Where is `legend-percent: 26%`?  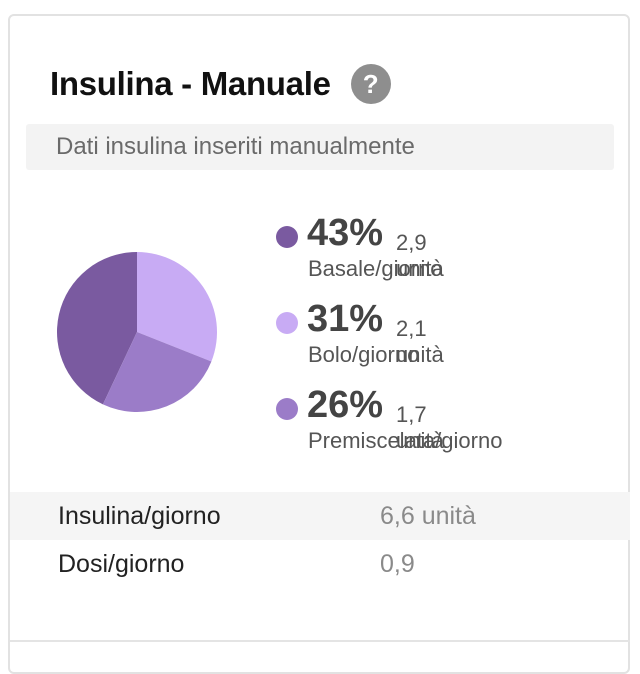 legend-percent: 26% is located at coordinates (345, 405).